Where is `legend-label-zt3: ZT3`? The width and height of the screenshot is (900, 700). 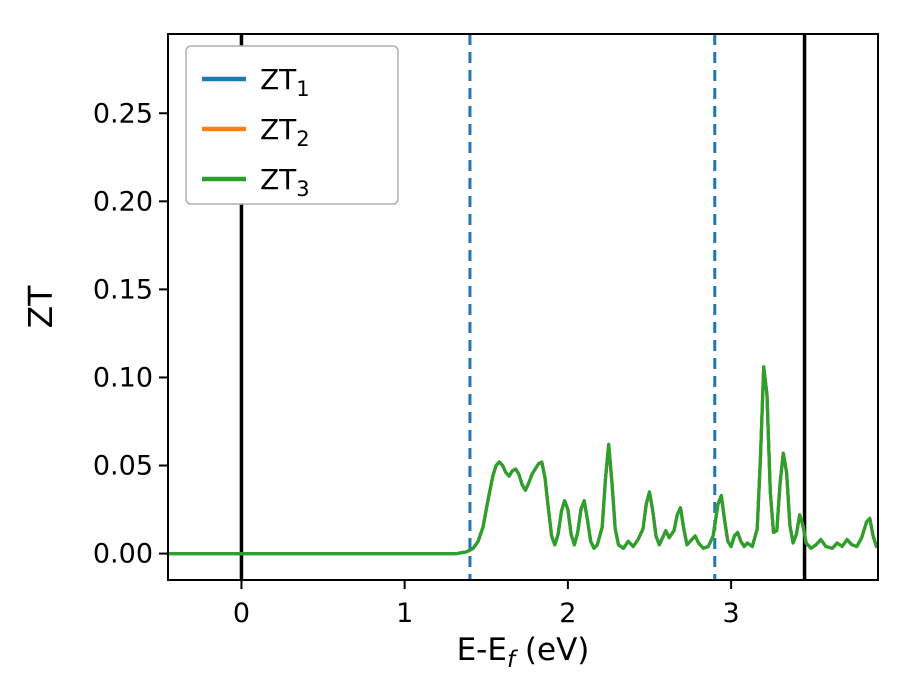
legend-label-zt3: ZT3 is located at coordinates (285, 182).